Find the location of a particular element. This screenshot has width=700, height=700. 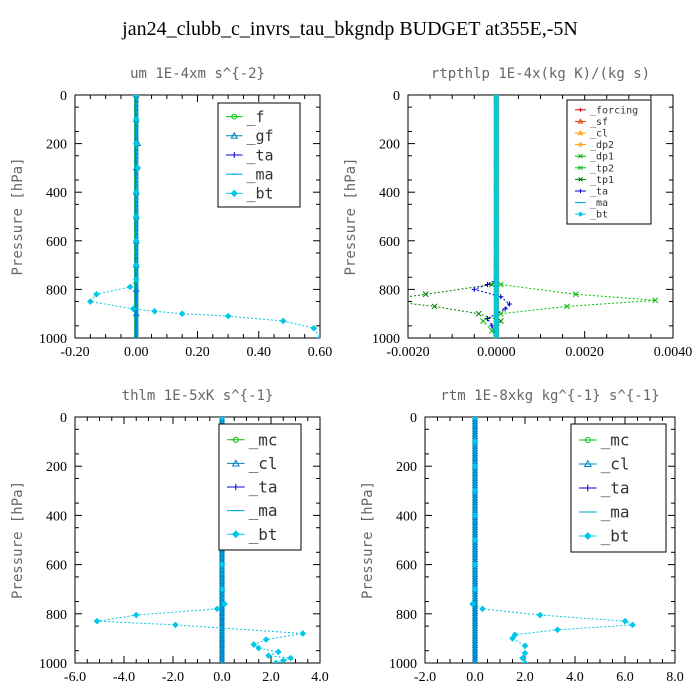

legend: _mc _cl _ta _ma _bt is located at coordinates (618, 488).